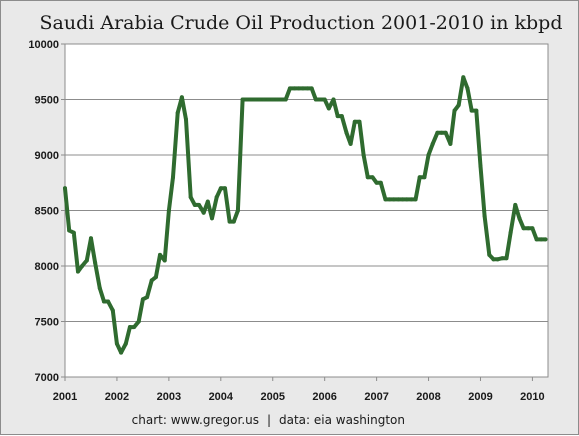 This screenshot has width=579, height=436. Describe the element at coordinates (47, 267) in the screenshot. I see `y-tick-label: 8000` at that location.